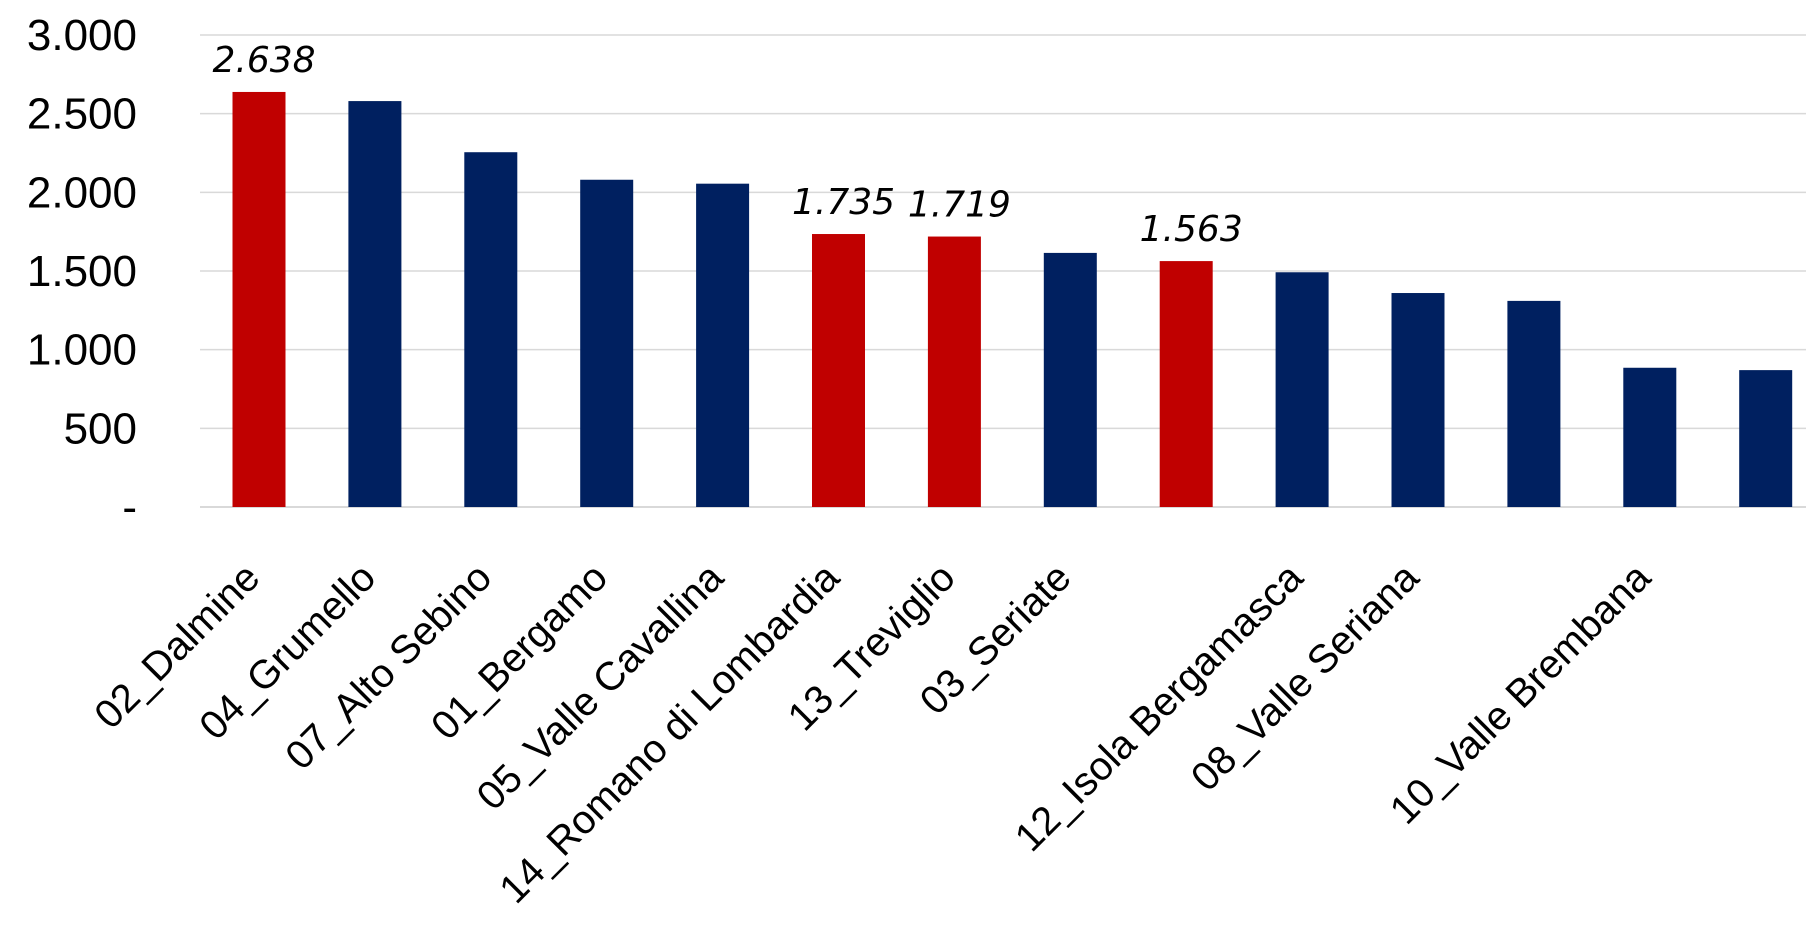  What do you see at coordinates (1191, 229) in the screenshot?
I see `data-label: 1.563` at bounding box center [1191, 229].